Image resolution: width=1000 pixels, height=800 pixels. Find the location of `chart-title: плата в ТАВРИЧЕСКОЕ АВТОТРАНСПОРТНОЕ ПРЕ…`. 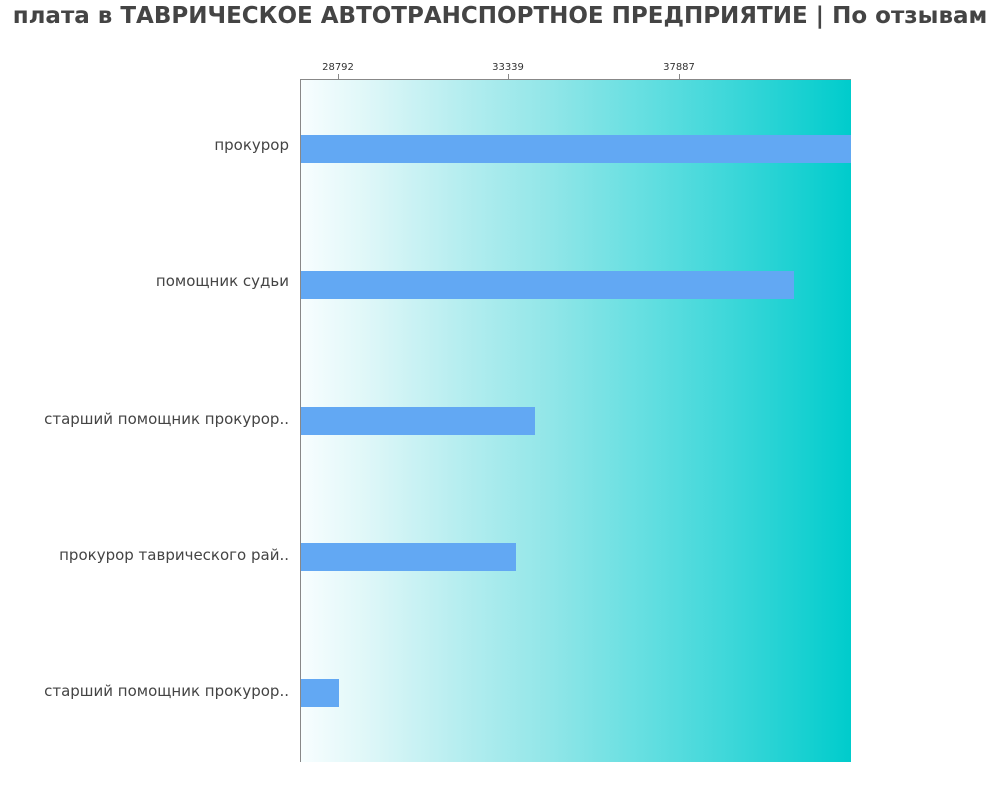

chart-title: плата в ТАВРИЧЕСКОЕ АВТОТРАНСПОРТНОЕ ПРЕ… is located at coordinates (500, 16).